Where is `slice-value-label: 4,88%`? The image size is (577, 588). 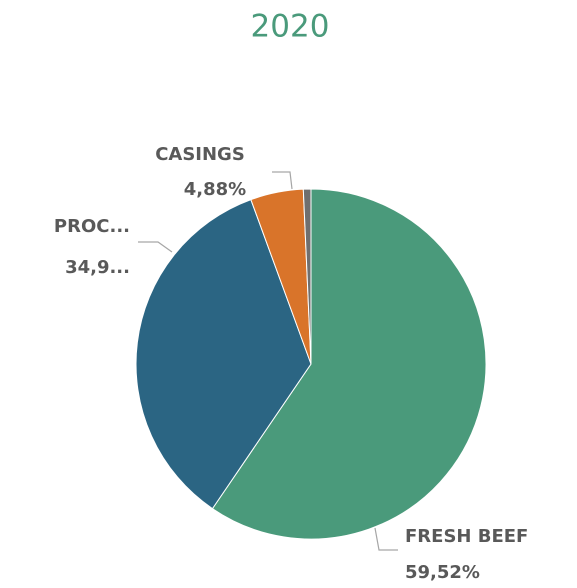 slice-value-label: 4,88% is located at coordinates (215, 189).